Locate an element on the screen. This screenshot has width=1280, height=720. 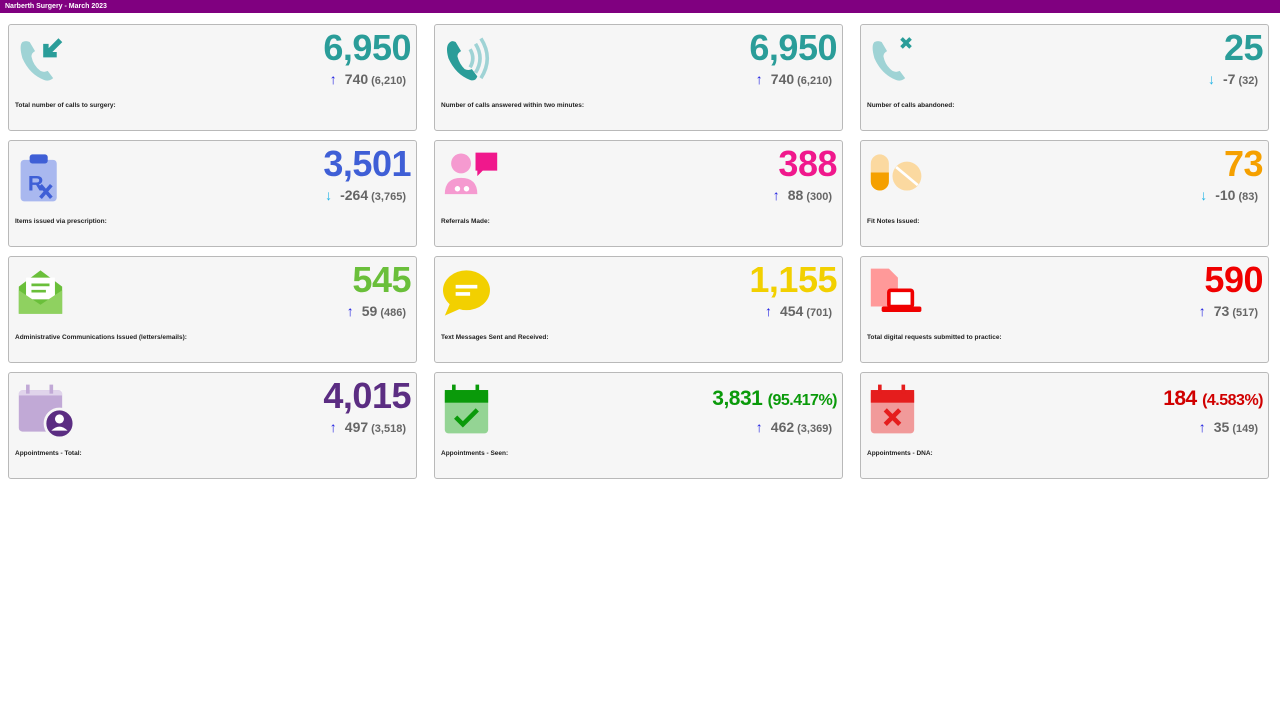
doctor-chat-icon is located at coordinates (471, 173).